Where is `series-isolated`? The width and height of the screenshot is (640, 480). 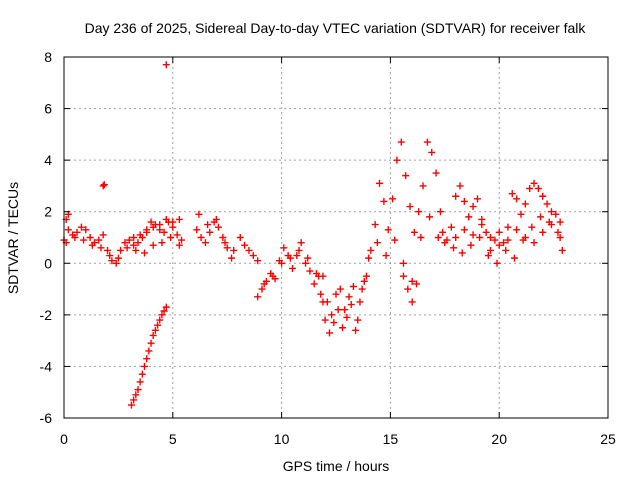 series-isolated is located at coordinates (103, 185).